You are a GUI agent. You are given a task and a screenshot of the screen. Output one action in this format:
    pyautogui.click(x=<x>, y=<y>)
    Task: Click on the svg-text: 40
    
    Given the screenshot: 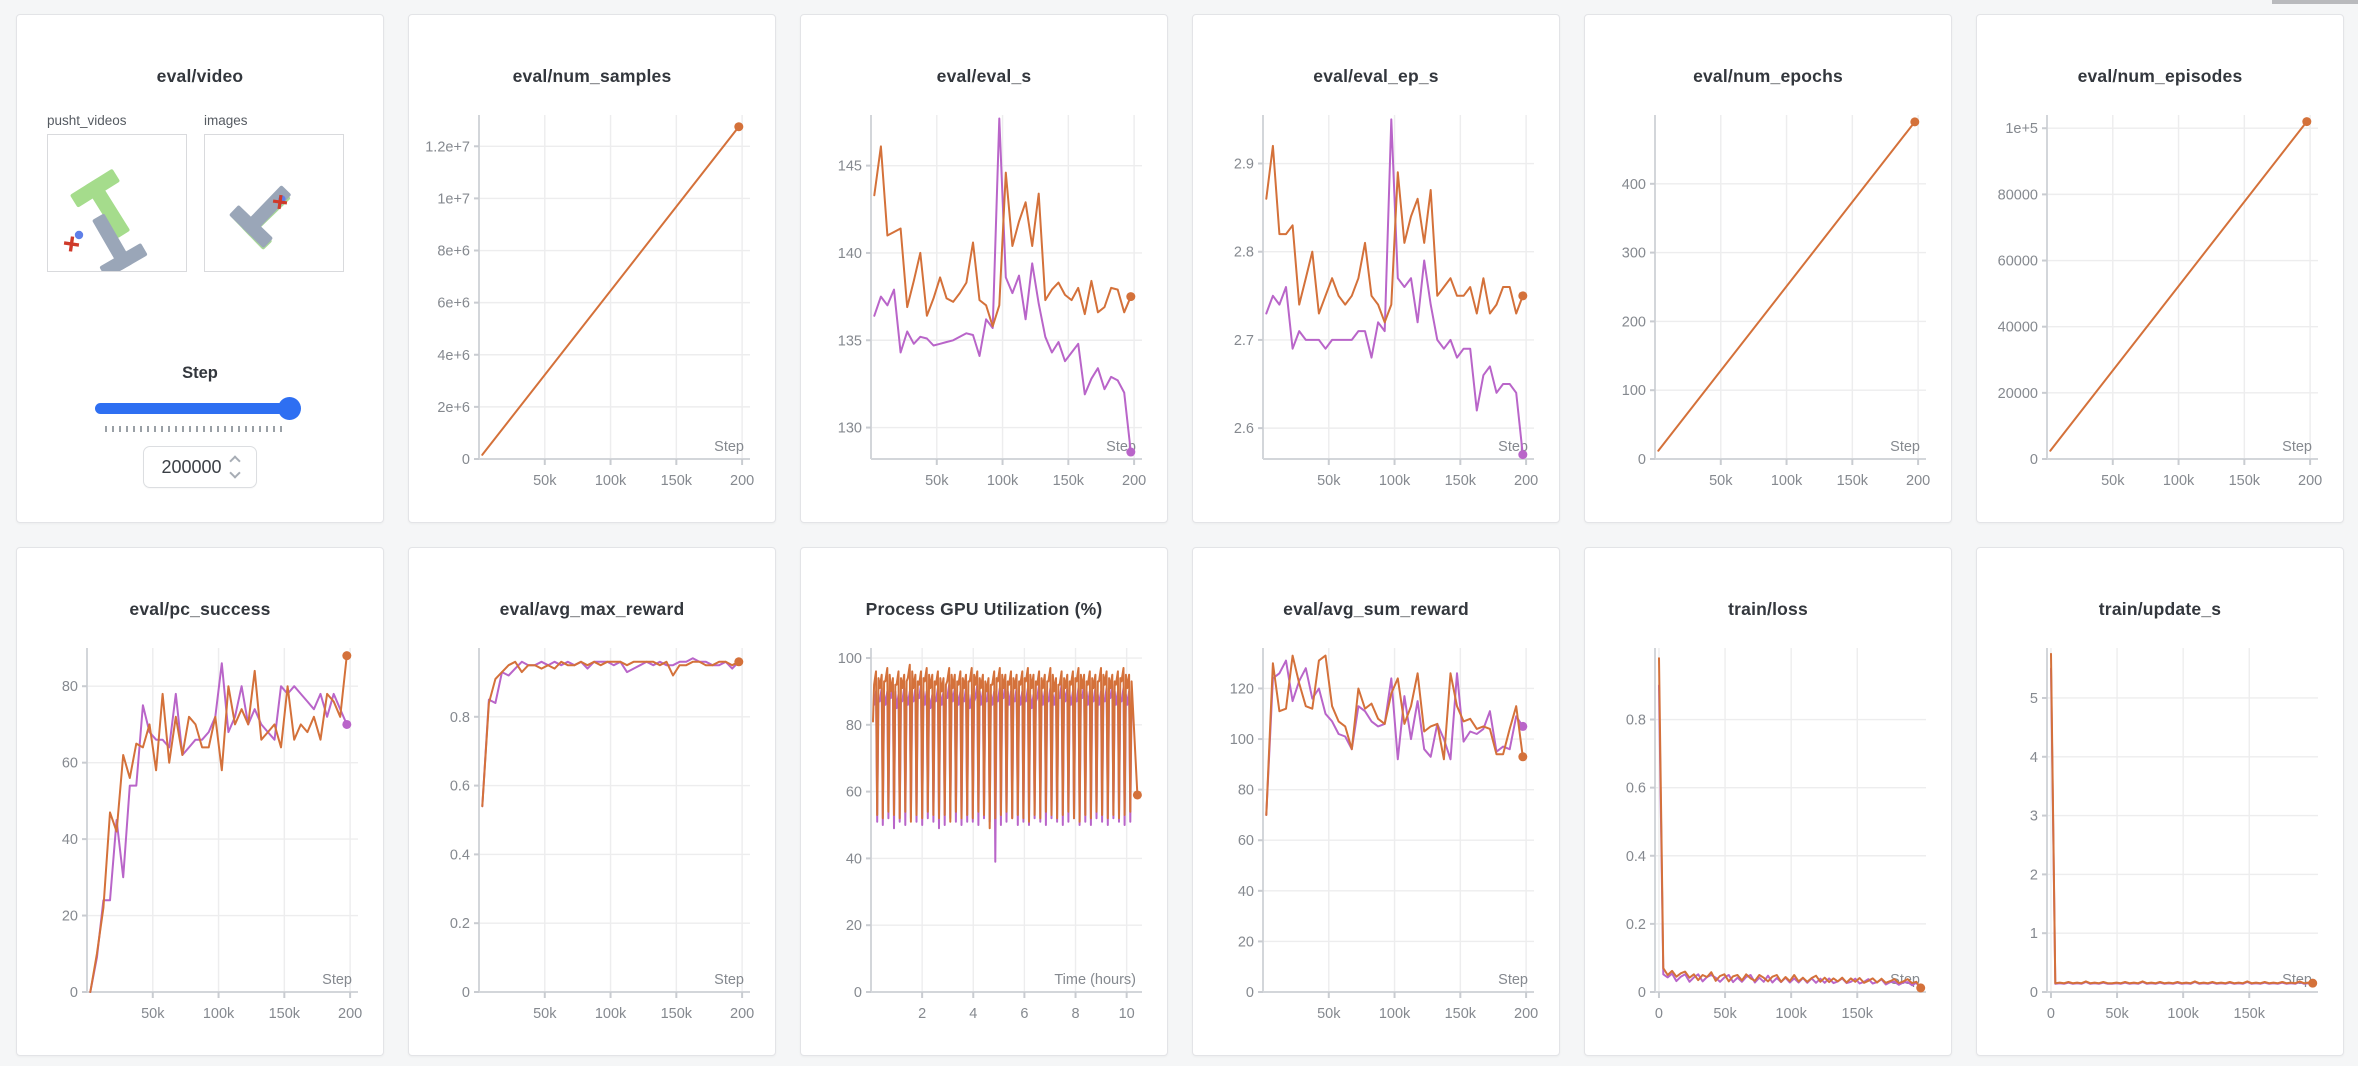 What is the action you would take?
    pyautogui.click(x=70, y=840)
    